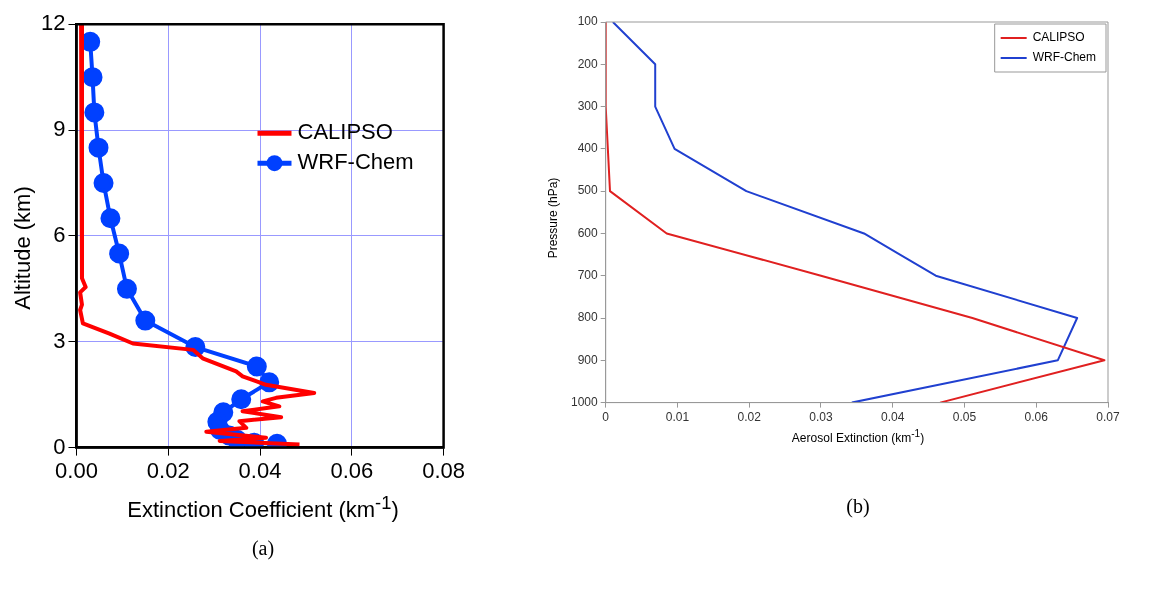  Describe the element at coordinates (443, 470) in the screenshot. I see `x-tick-label: 0.08` at that location.